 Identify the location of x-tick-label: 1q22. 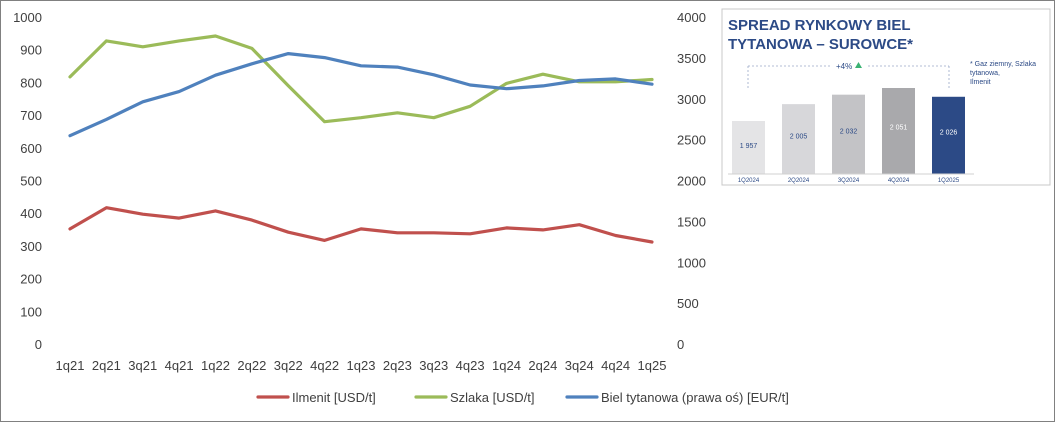
(215, 365).